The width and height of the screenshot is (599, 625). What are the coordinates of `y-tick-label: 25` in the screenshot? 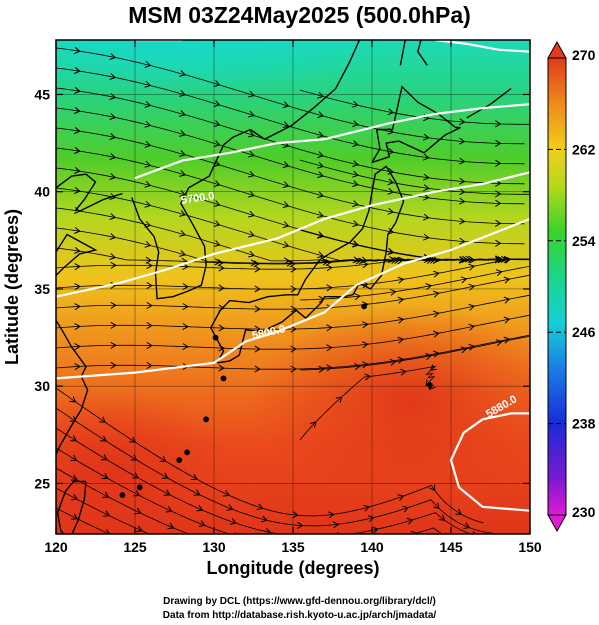 It's located at (42, 483).